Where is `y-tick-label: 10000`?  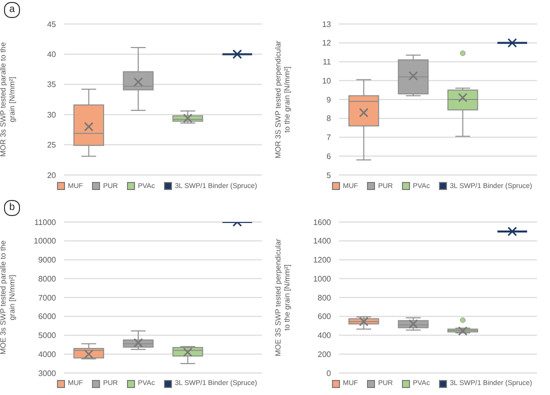
y-tick-label: 10000 is located at coordinates (45, 241).